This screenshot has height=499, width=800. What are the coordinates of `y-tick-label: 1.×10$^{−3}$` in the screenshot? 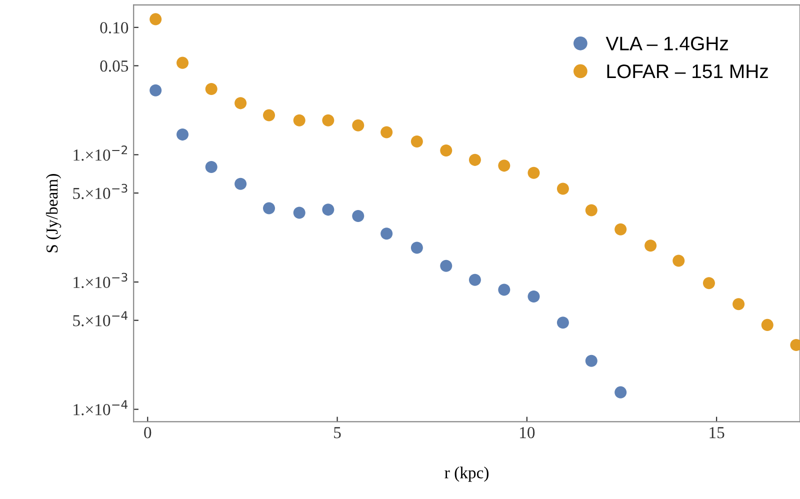 It's located at (101, 280).